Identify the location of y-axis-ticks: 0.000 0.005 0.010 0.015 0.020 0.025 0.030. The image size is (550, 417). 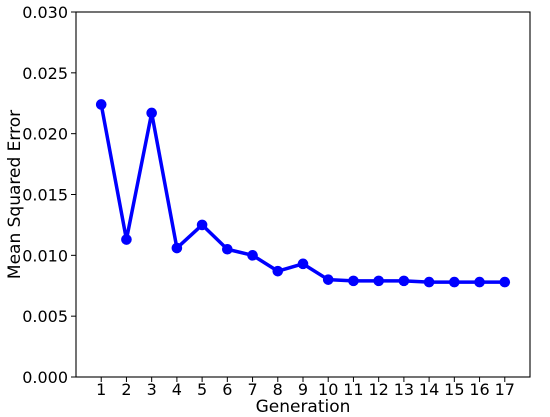
(49, 195).